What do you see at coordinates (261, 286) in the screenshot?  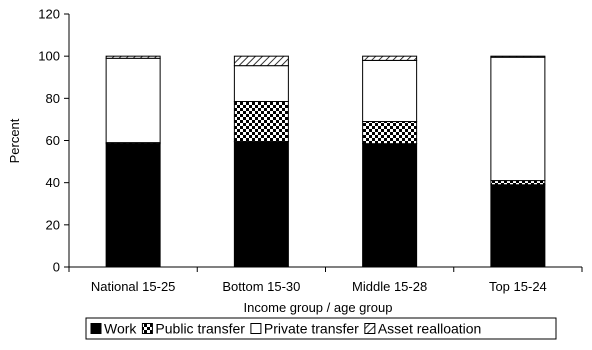 I see `x-tick-label: Bottom 15-30` at bounding box center [261, 286].